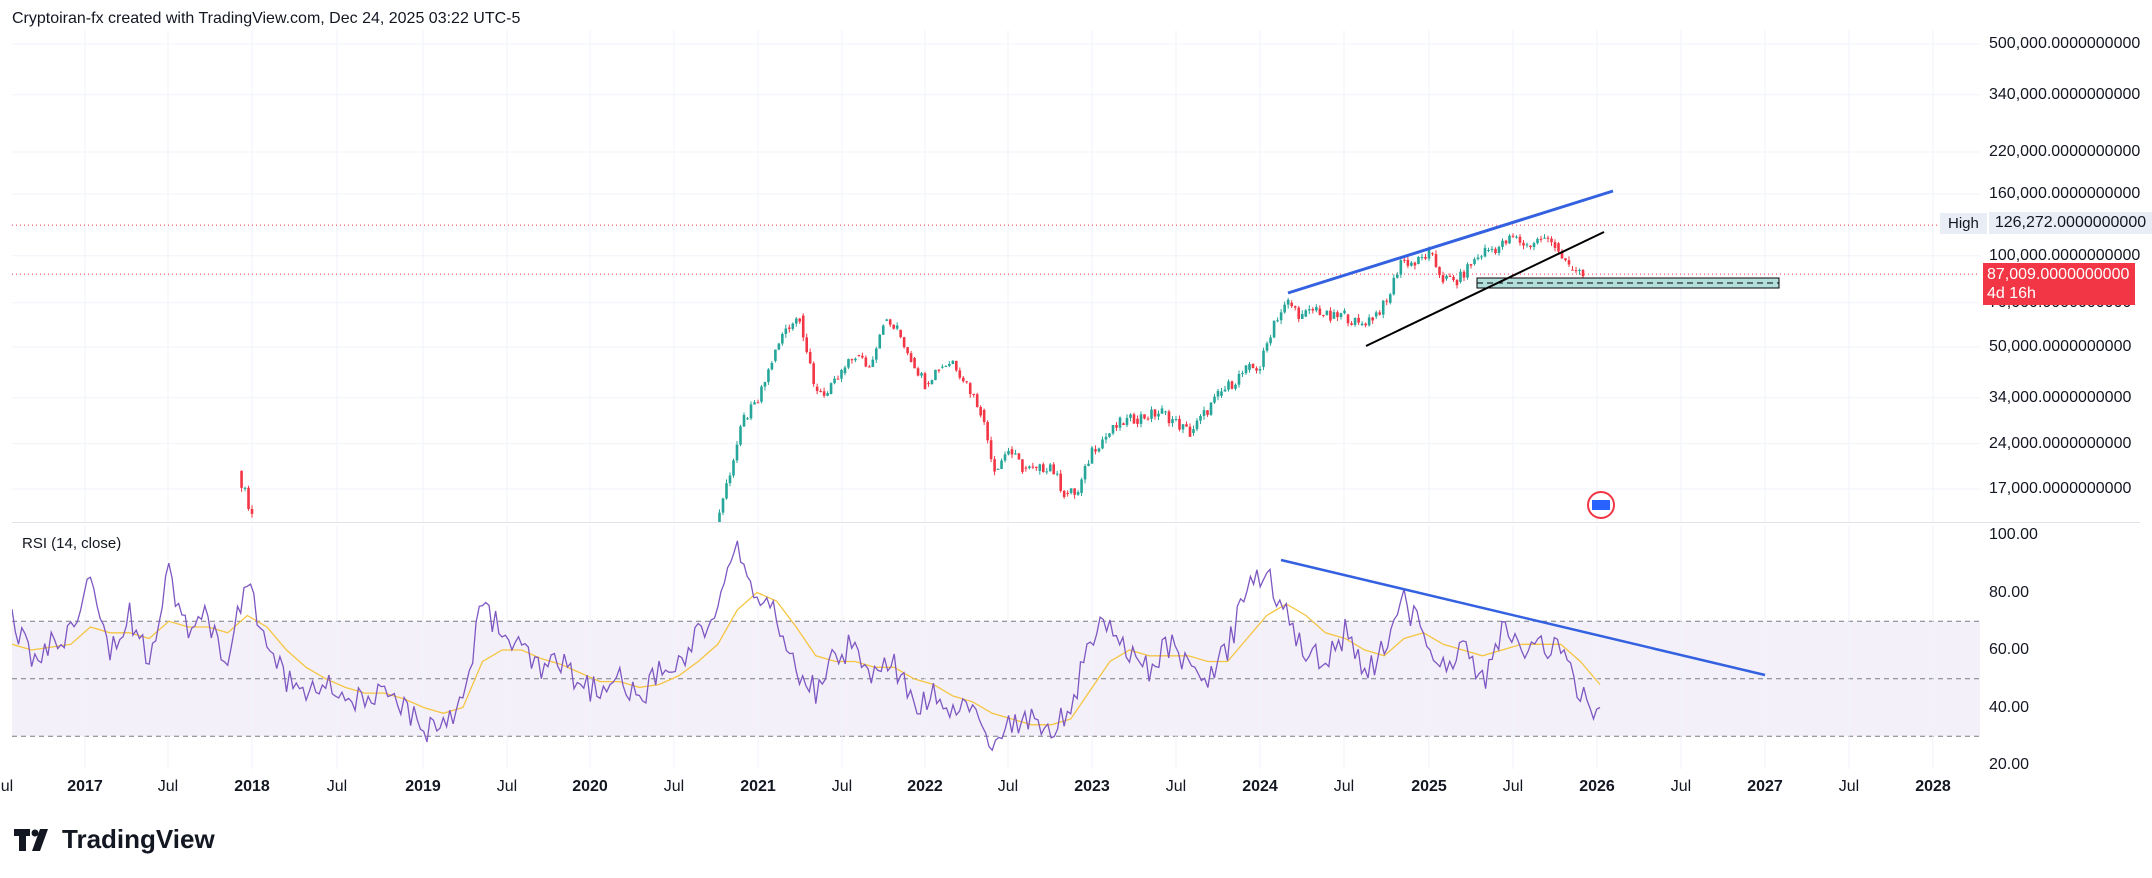 The height and width of the screenshot is (878, 2152). I want to click on rsi-tick-label: 40.00, so click(2009, 707).